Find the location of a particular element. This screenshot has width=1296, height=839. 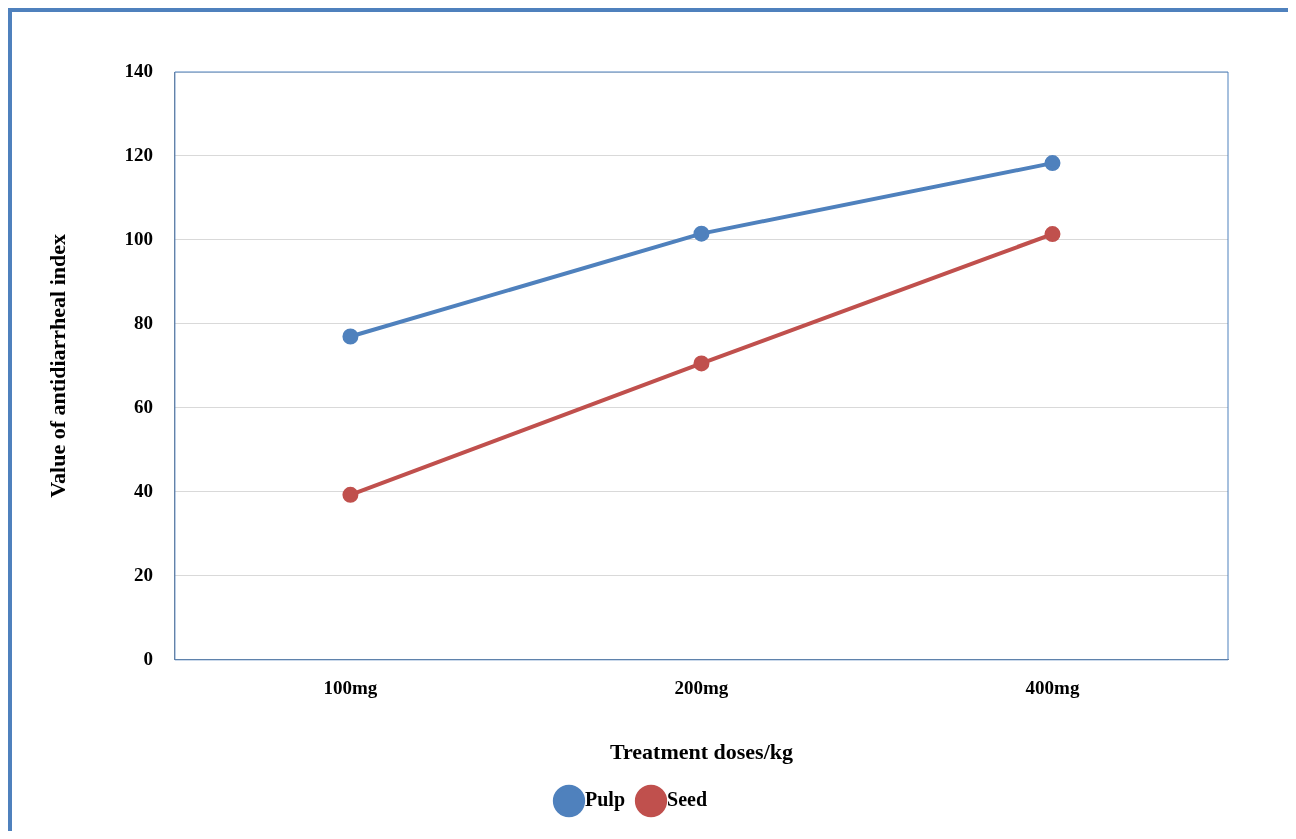

y-tick-label: 120 is located at coordinates (138, 154).